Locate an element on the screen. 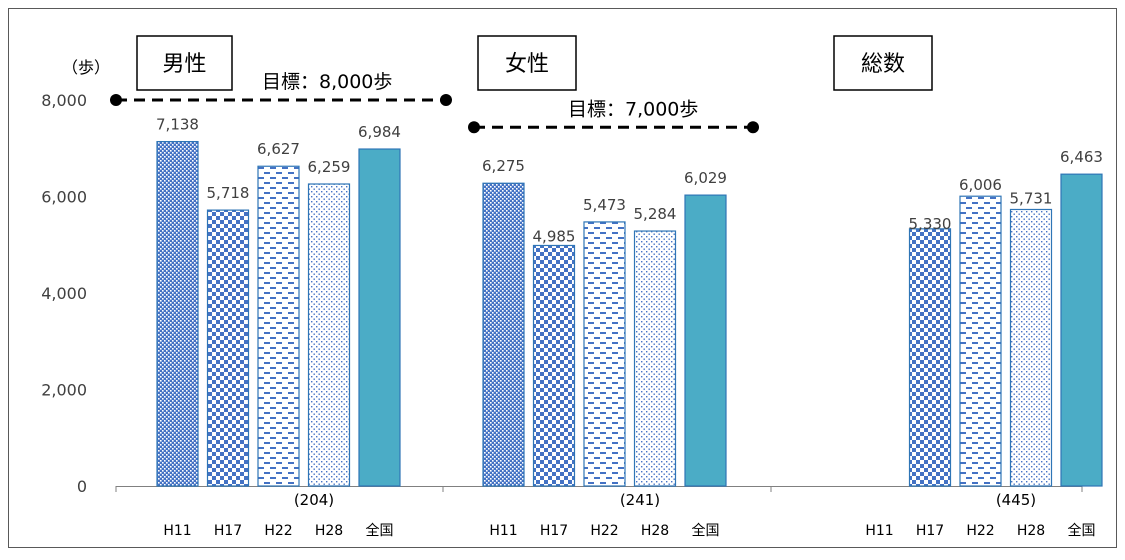 The height and width of the screenshot is (560, 1125). bar-value-label: 6,259 is located at coordinates (329, 167).